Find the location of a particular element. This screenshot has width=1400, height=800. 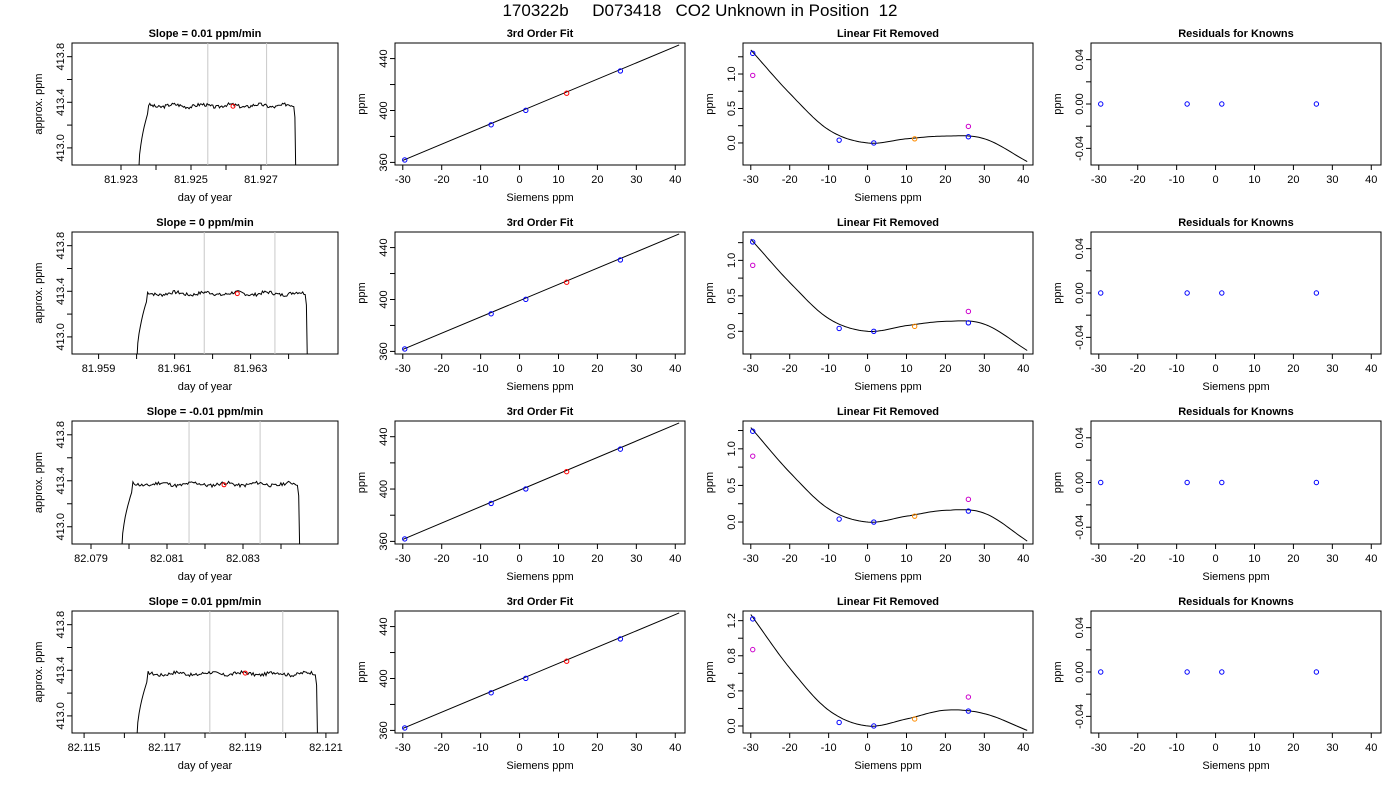

y-tick-label: 400 is located at coordinates (384, 489).